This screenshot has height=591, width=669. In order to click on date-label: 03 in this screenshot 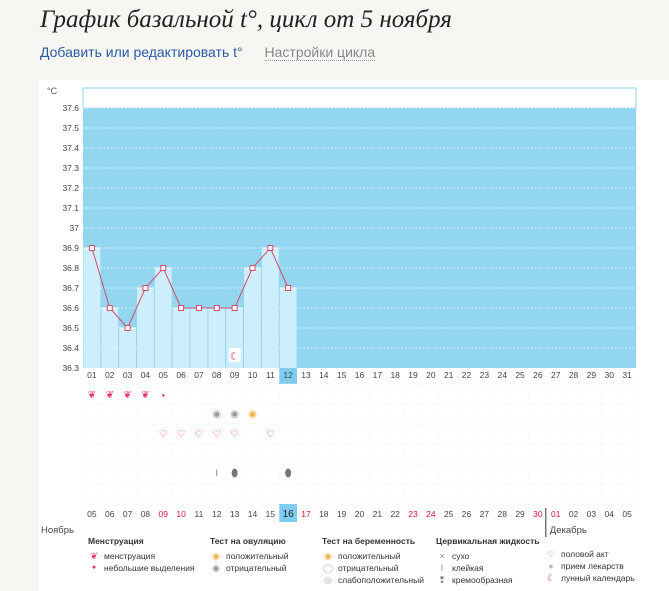, I will do `click(592, 514)`.